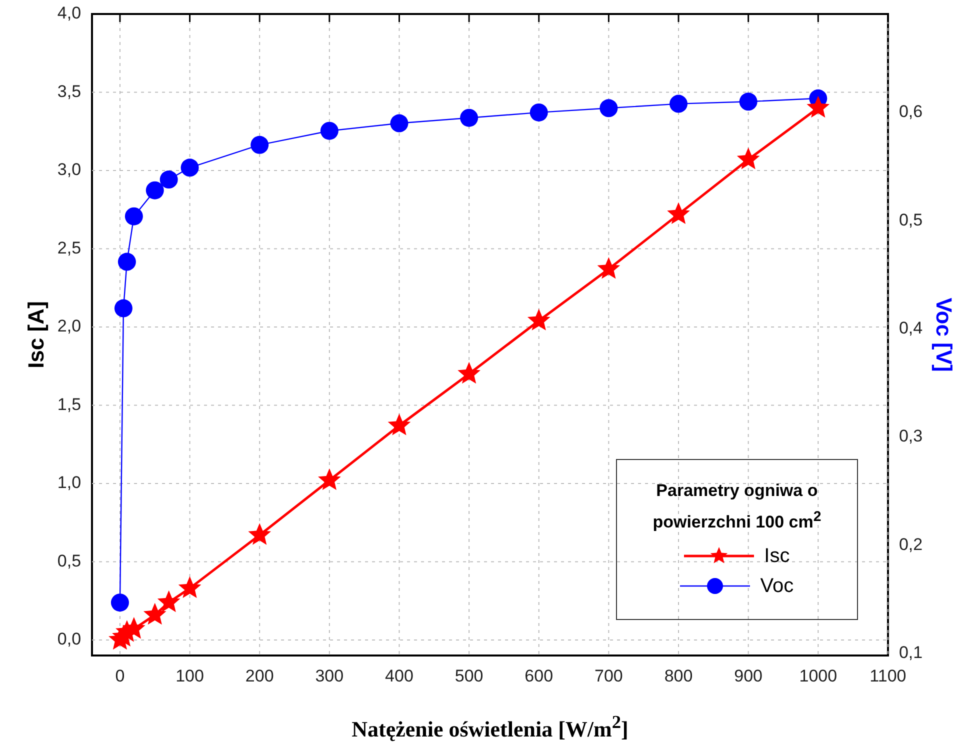 The width and height of the screenshot is (980, 750). I want to click on y-tick-label: 0,0, so click(69, 639).